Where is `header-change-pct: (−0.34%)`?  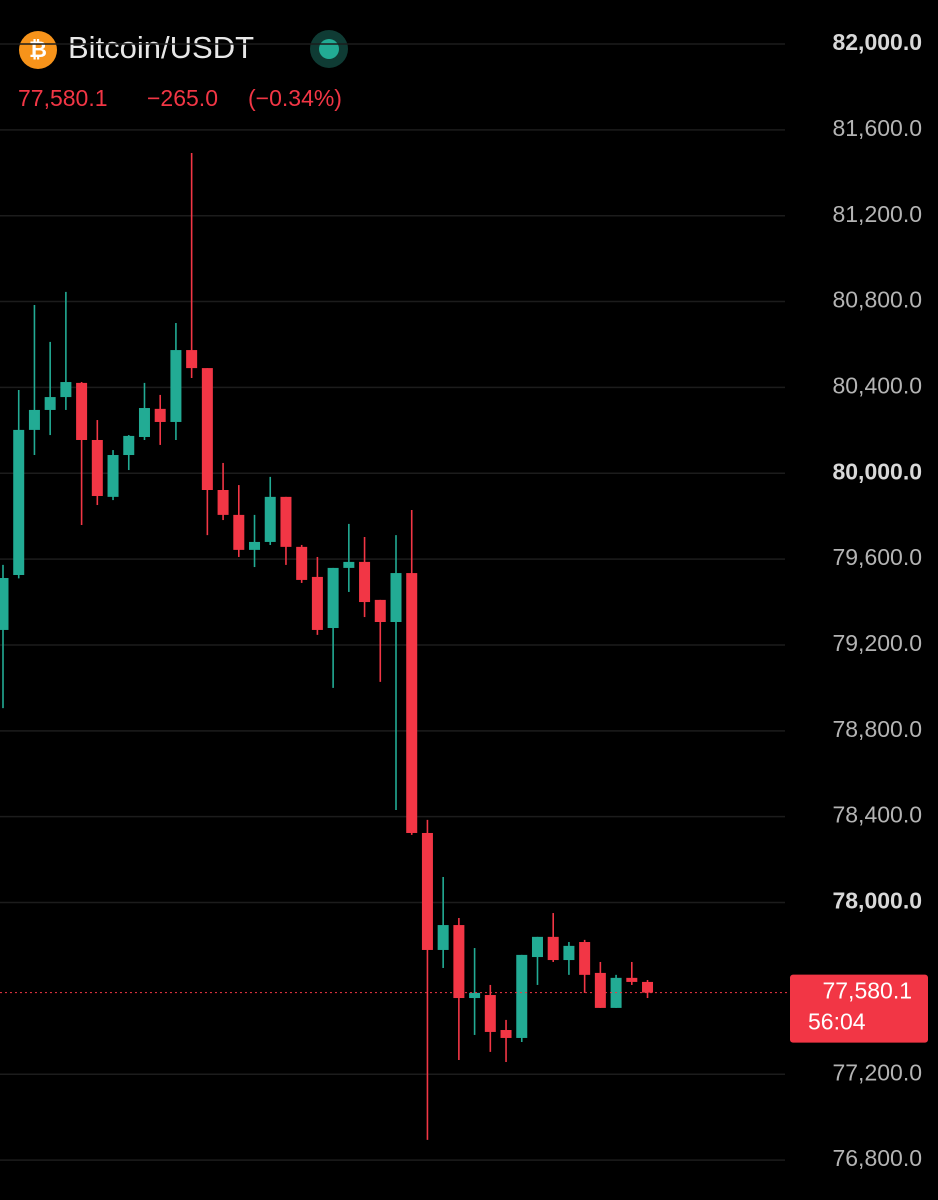
header-change-pct: (−0.34%) is located at coordinates (295, 98).